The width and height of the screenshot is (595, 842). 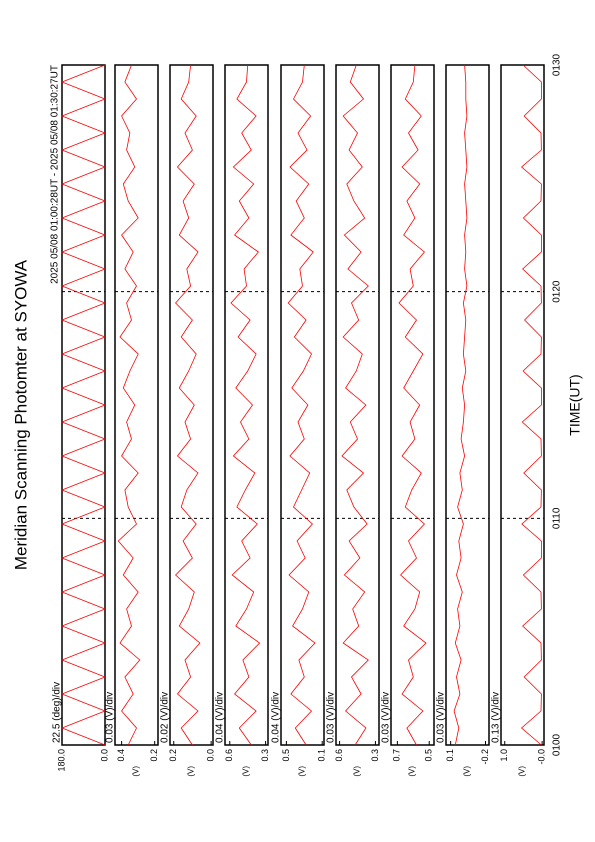 What do you see at coordinates (57, 712) in the screenshot?
I see `panel-label: 22.5 (deg)/div` at bounding box center [57, 712].